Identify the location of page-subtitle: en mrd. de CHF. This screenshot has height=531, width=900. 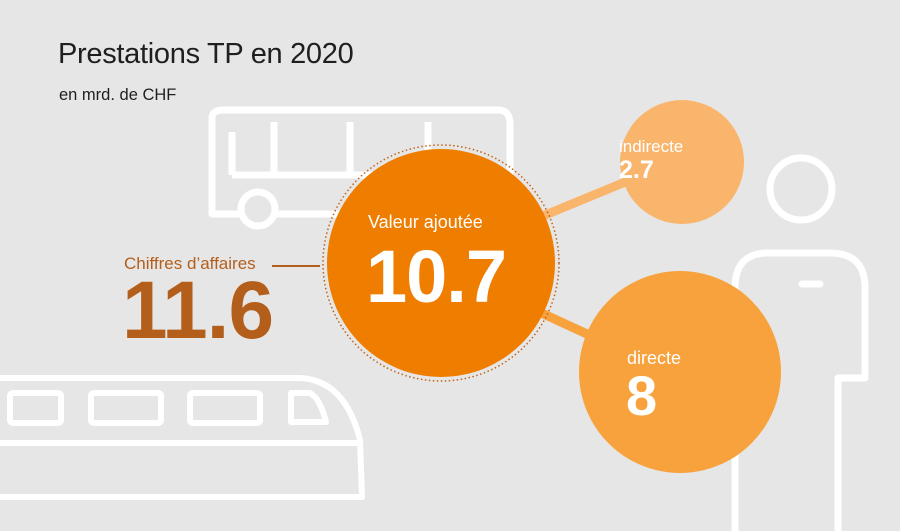
(118, 95).